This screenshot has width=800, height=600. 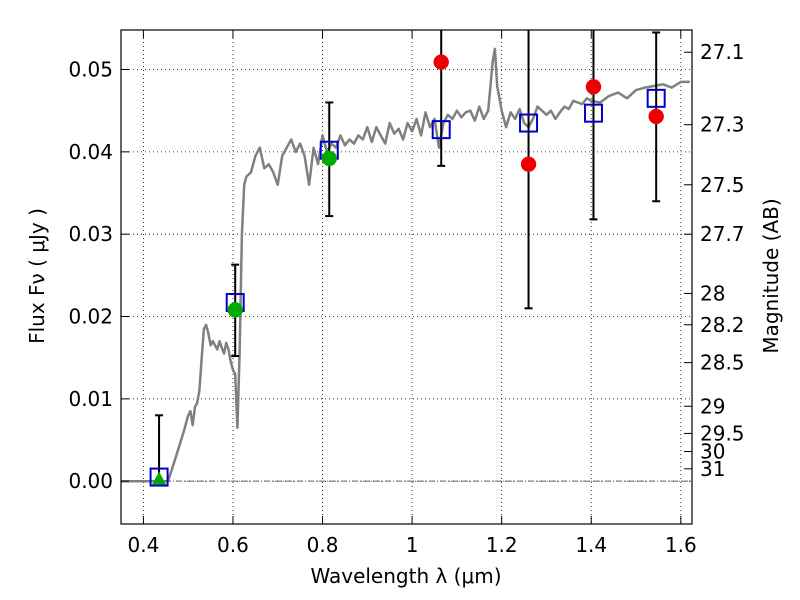 I want to click on magnitude-tick-label: 27.3, so click(x=722, y=125).